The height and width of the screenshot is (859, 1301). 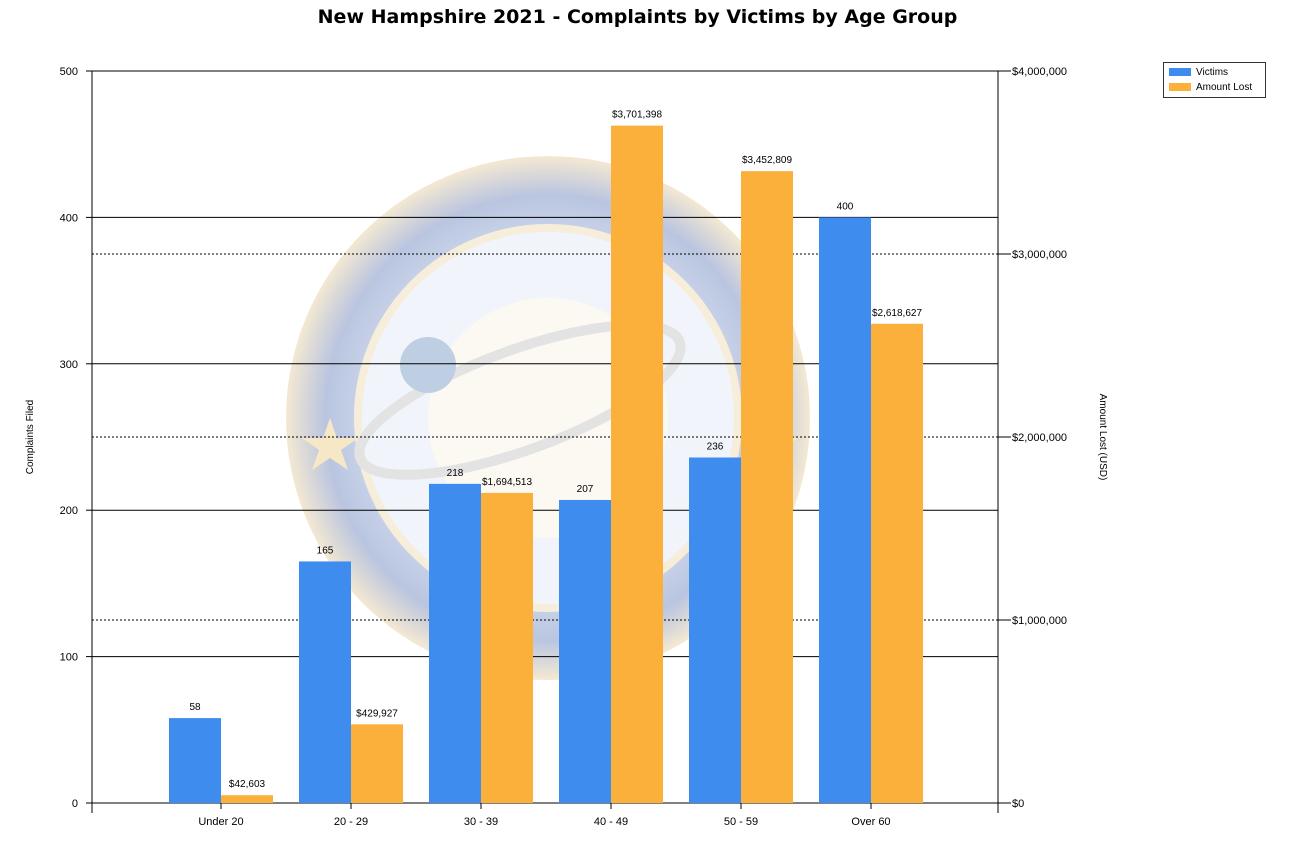 I want to click on data-label-amount-lost: $429,927, so click(x=377, y=713).